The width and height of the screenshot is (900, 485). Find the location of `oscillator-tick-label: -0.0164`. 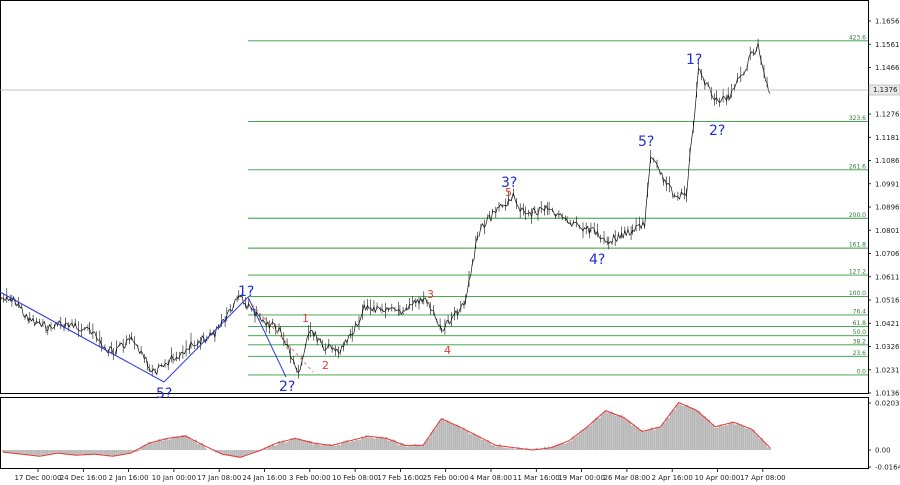

oscillator-tick-label: -0.0164 is located at coordinates (887, 468).